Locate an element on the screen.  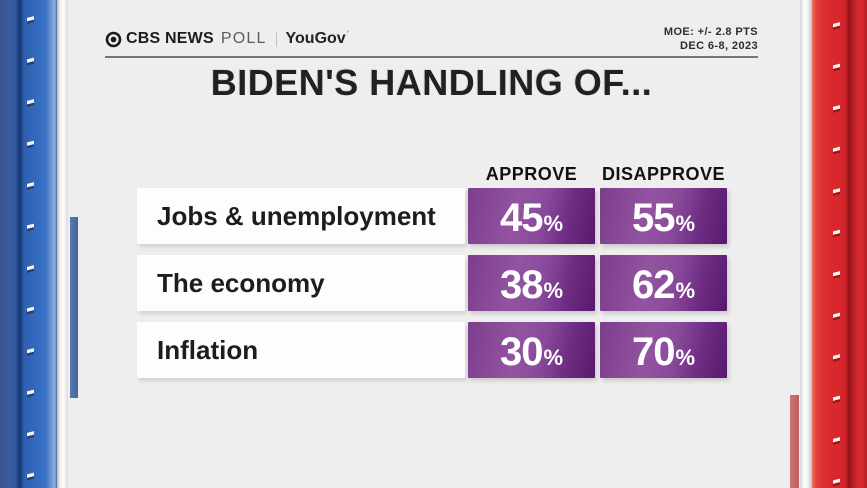
right-page-edge is located at coordinates (806, 244).